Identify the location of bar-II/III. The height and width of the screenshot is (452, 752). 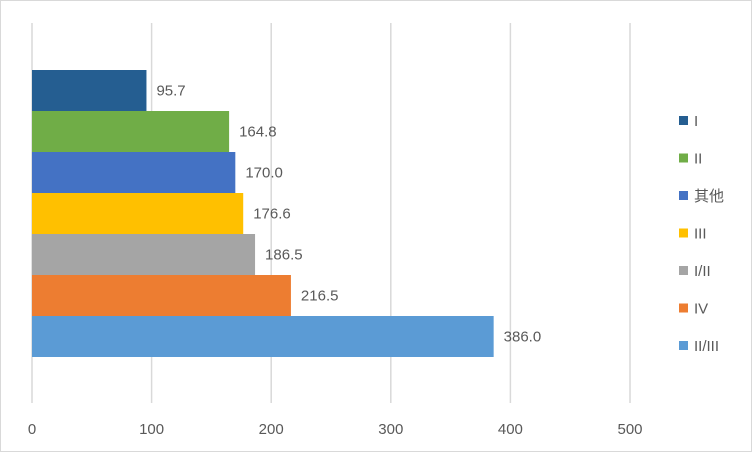
(263, 336).